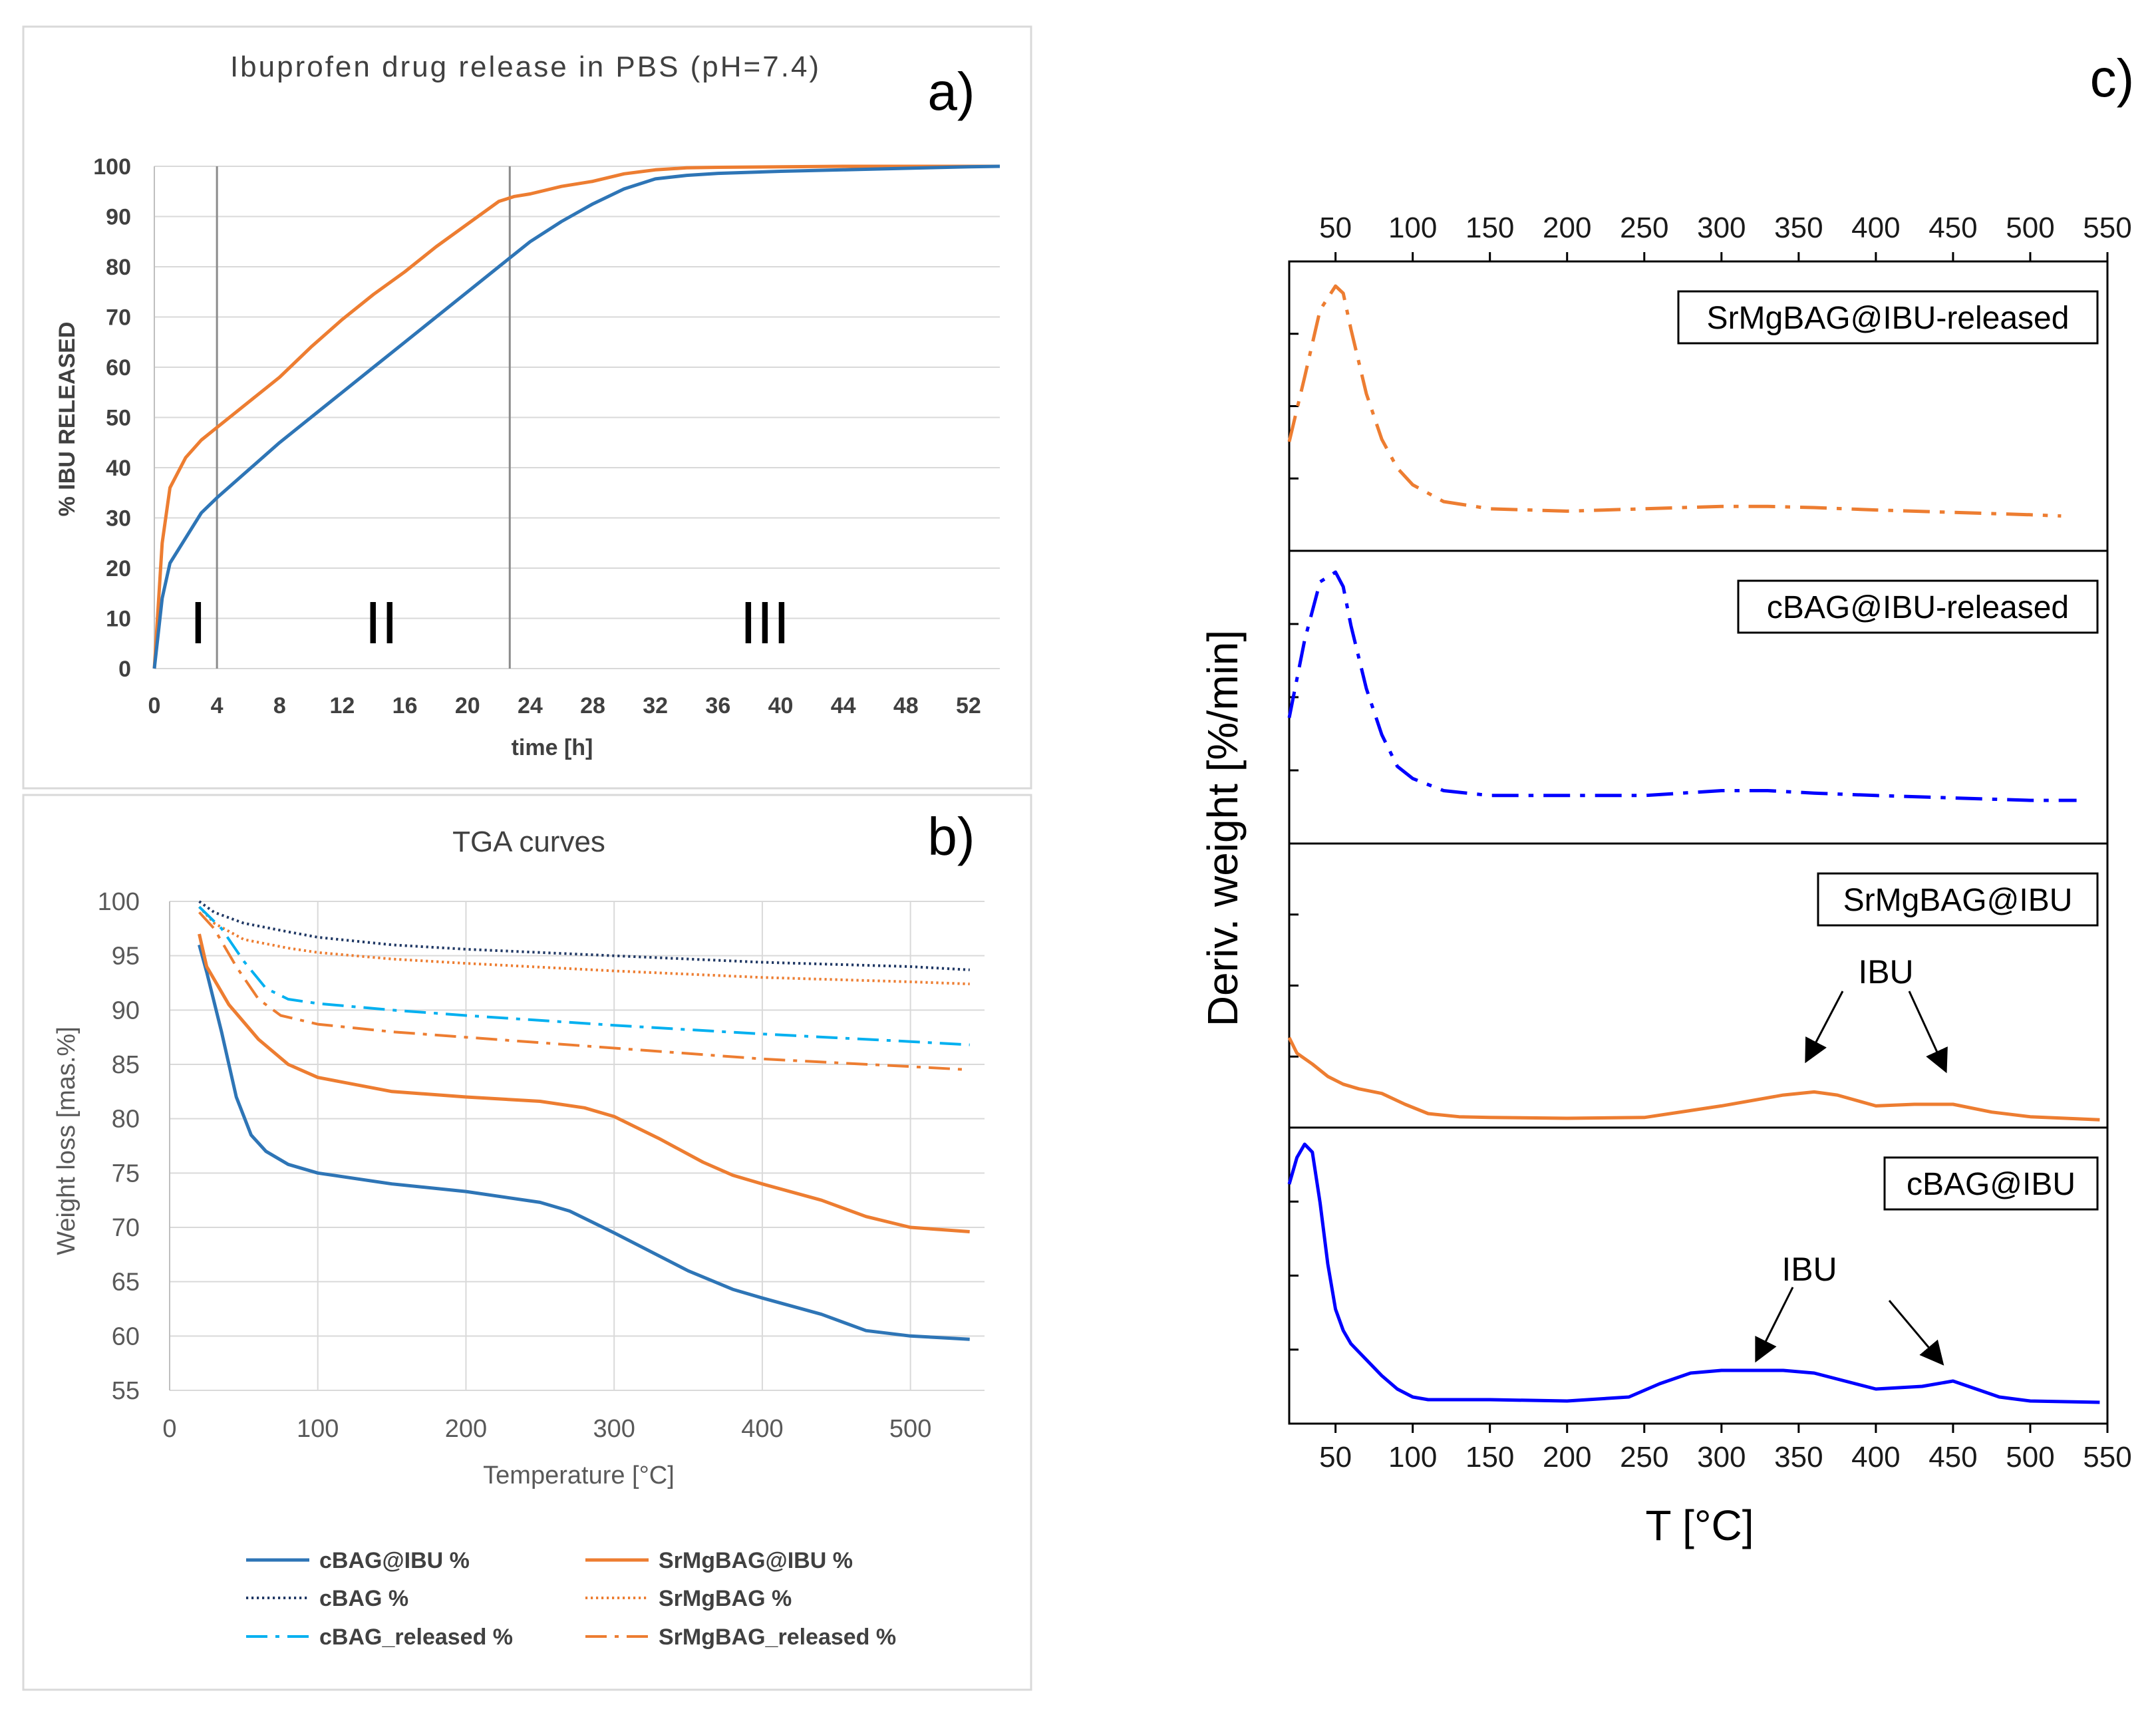 The height and width of the screenshot is (1711, 2156). I want to click on c-top-xtick-550: 550, so click(2107, 228).